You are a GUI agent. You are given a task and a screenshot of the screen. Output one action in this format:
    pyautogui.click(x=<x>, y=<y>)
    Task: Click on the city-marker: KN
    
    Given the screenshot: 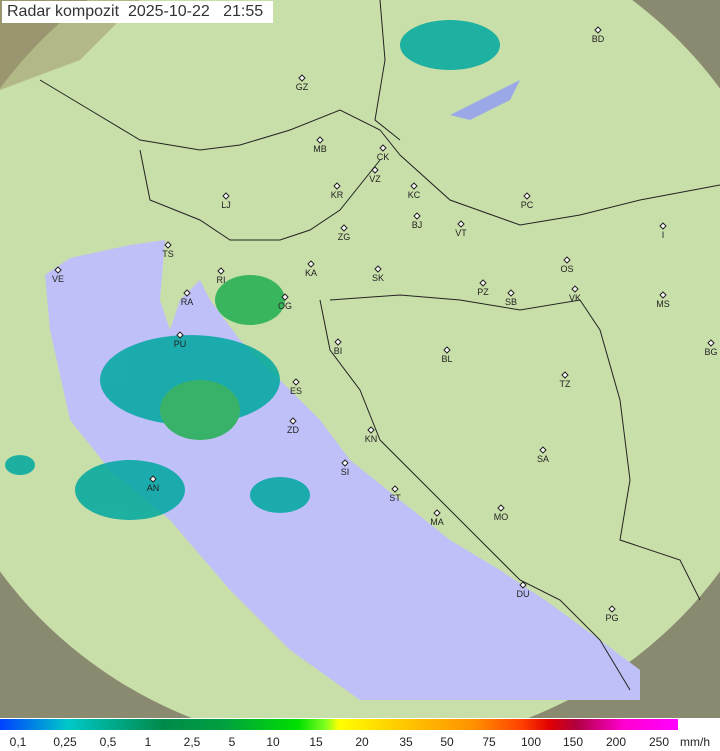 What is the action you would take?
    pyautogui.click(x=371, y=435)
    